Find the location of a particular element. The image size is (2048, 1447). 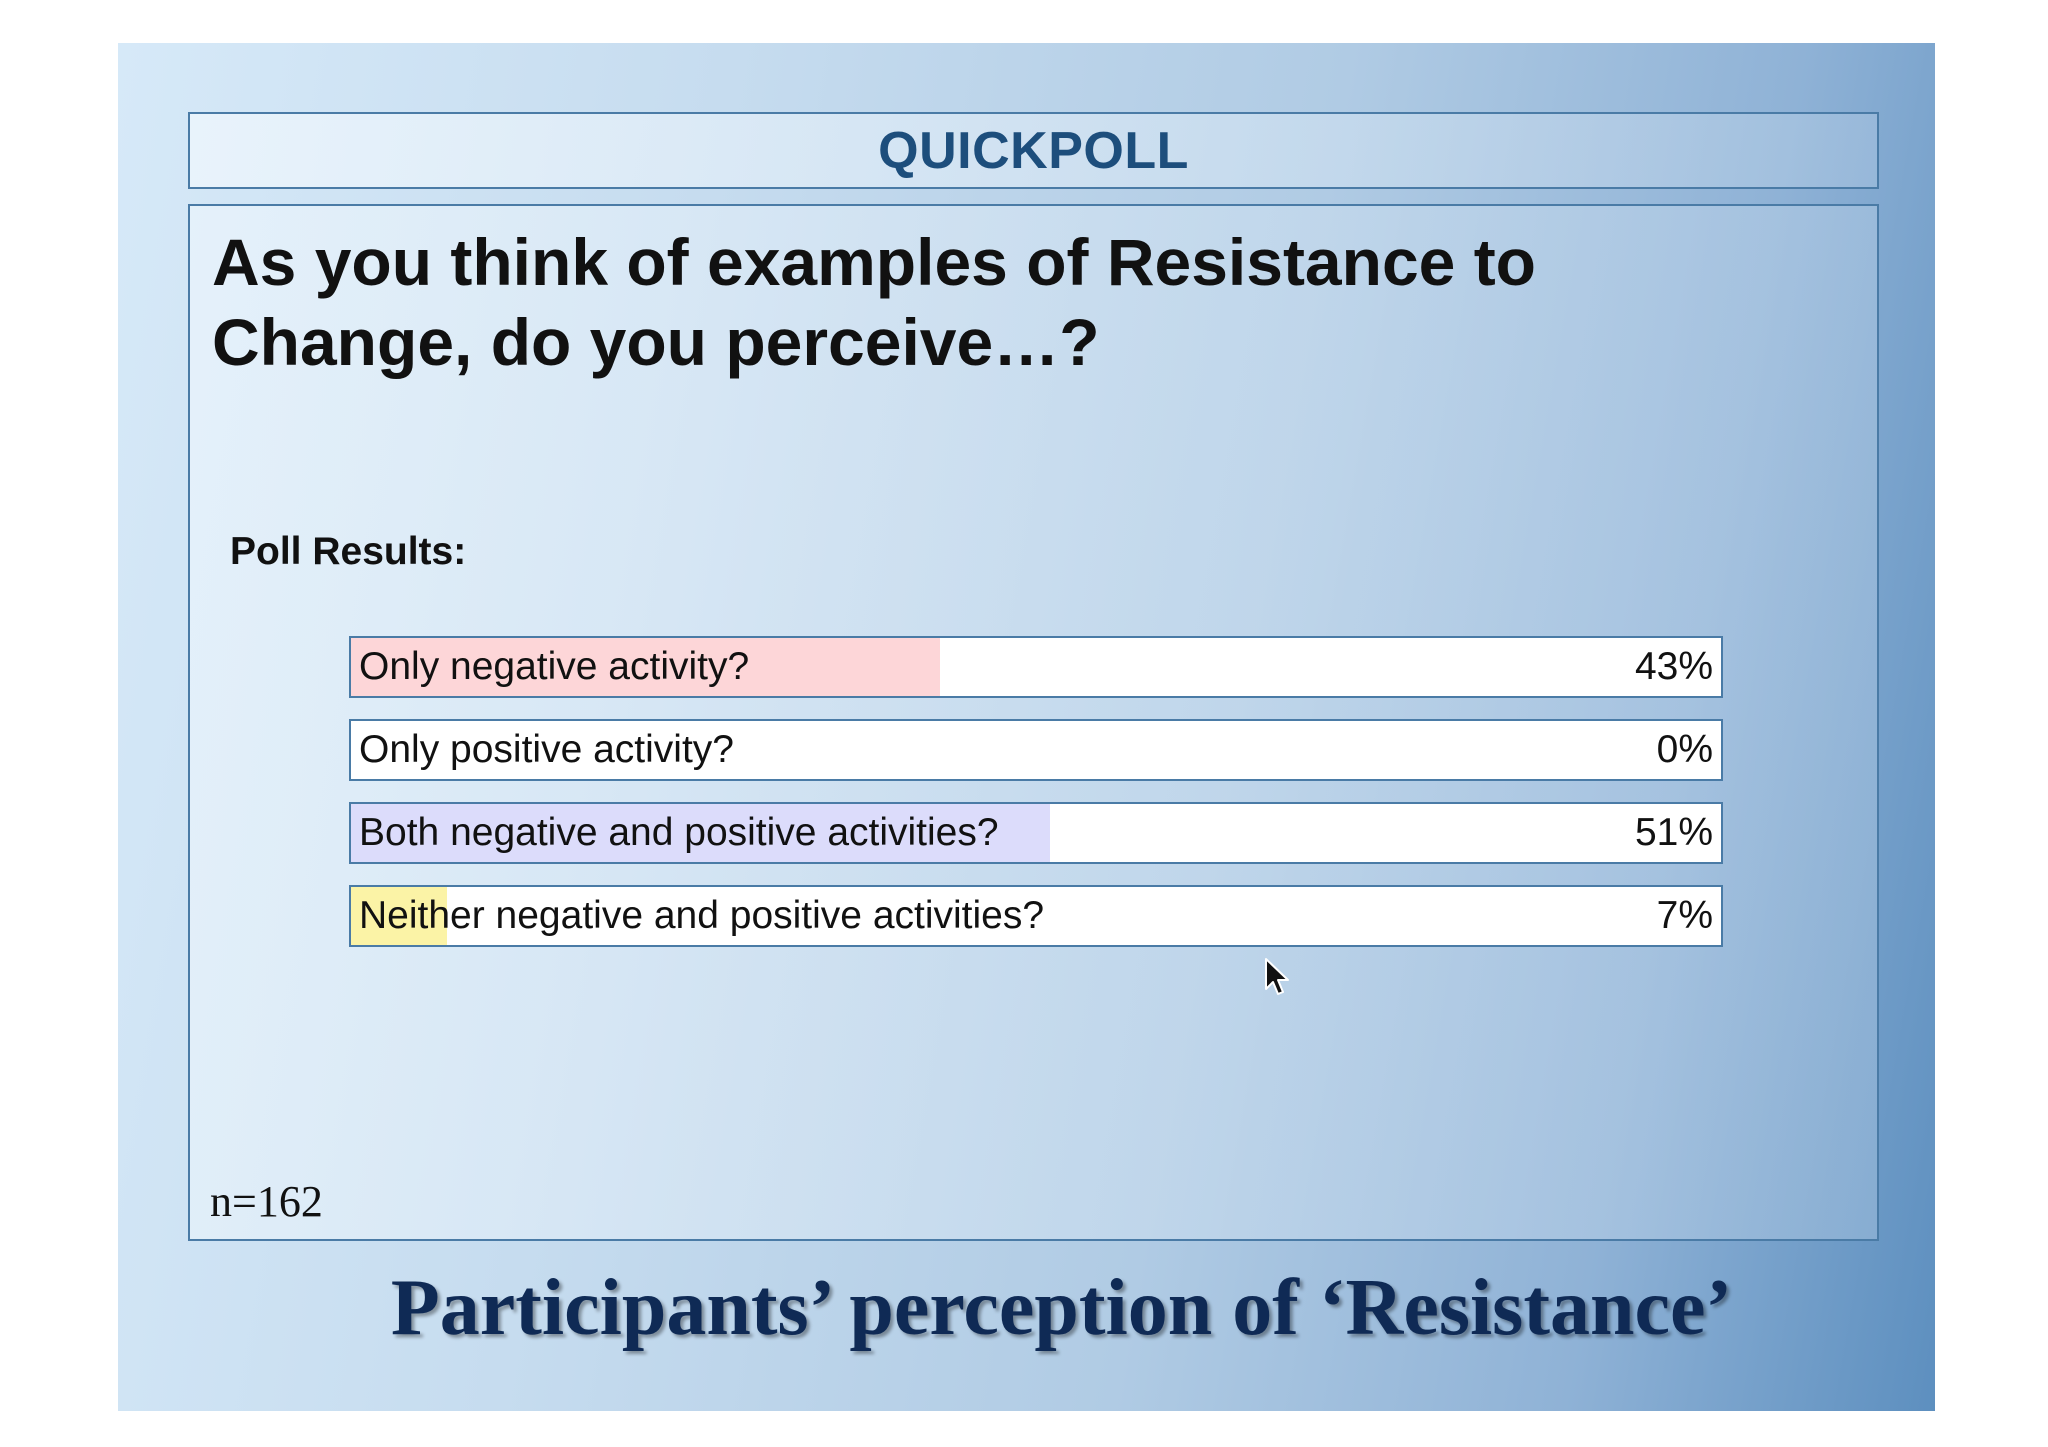

poll-result-value: 43% is located at coordinates (1673, 666).